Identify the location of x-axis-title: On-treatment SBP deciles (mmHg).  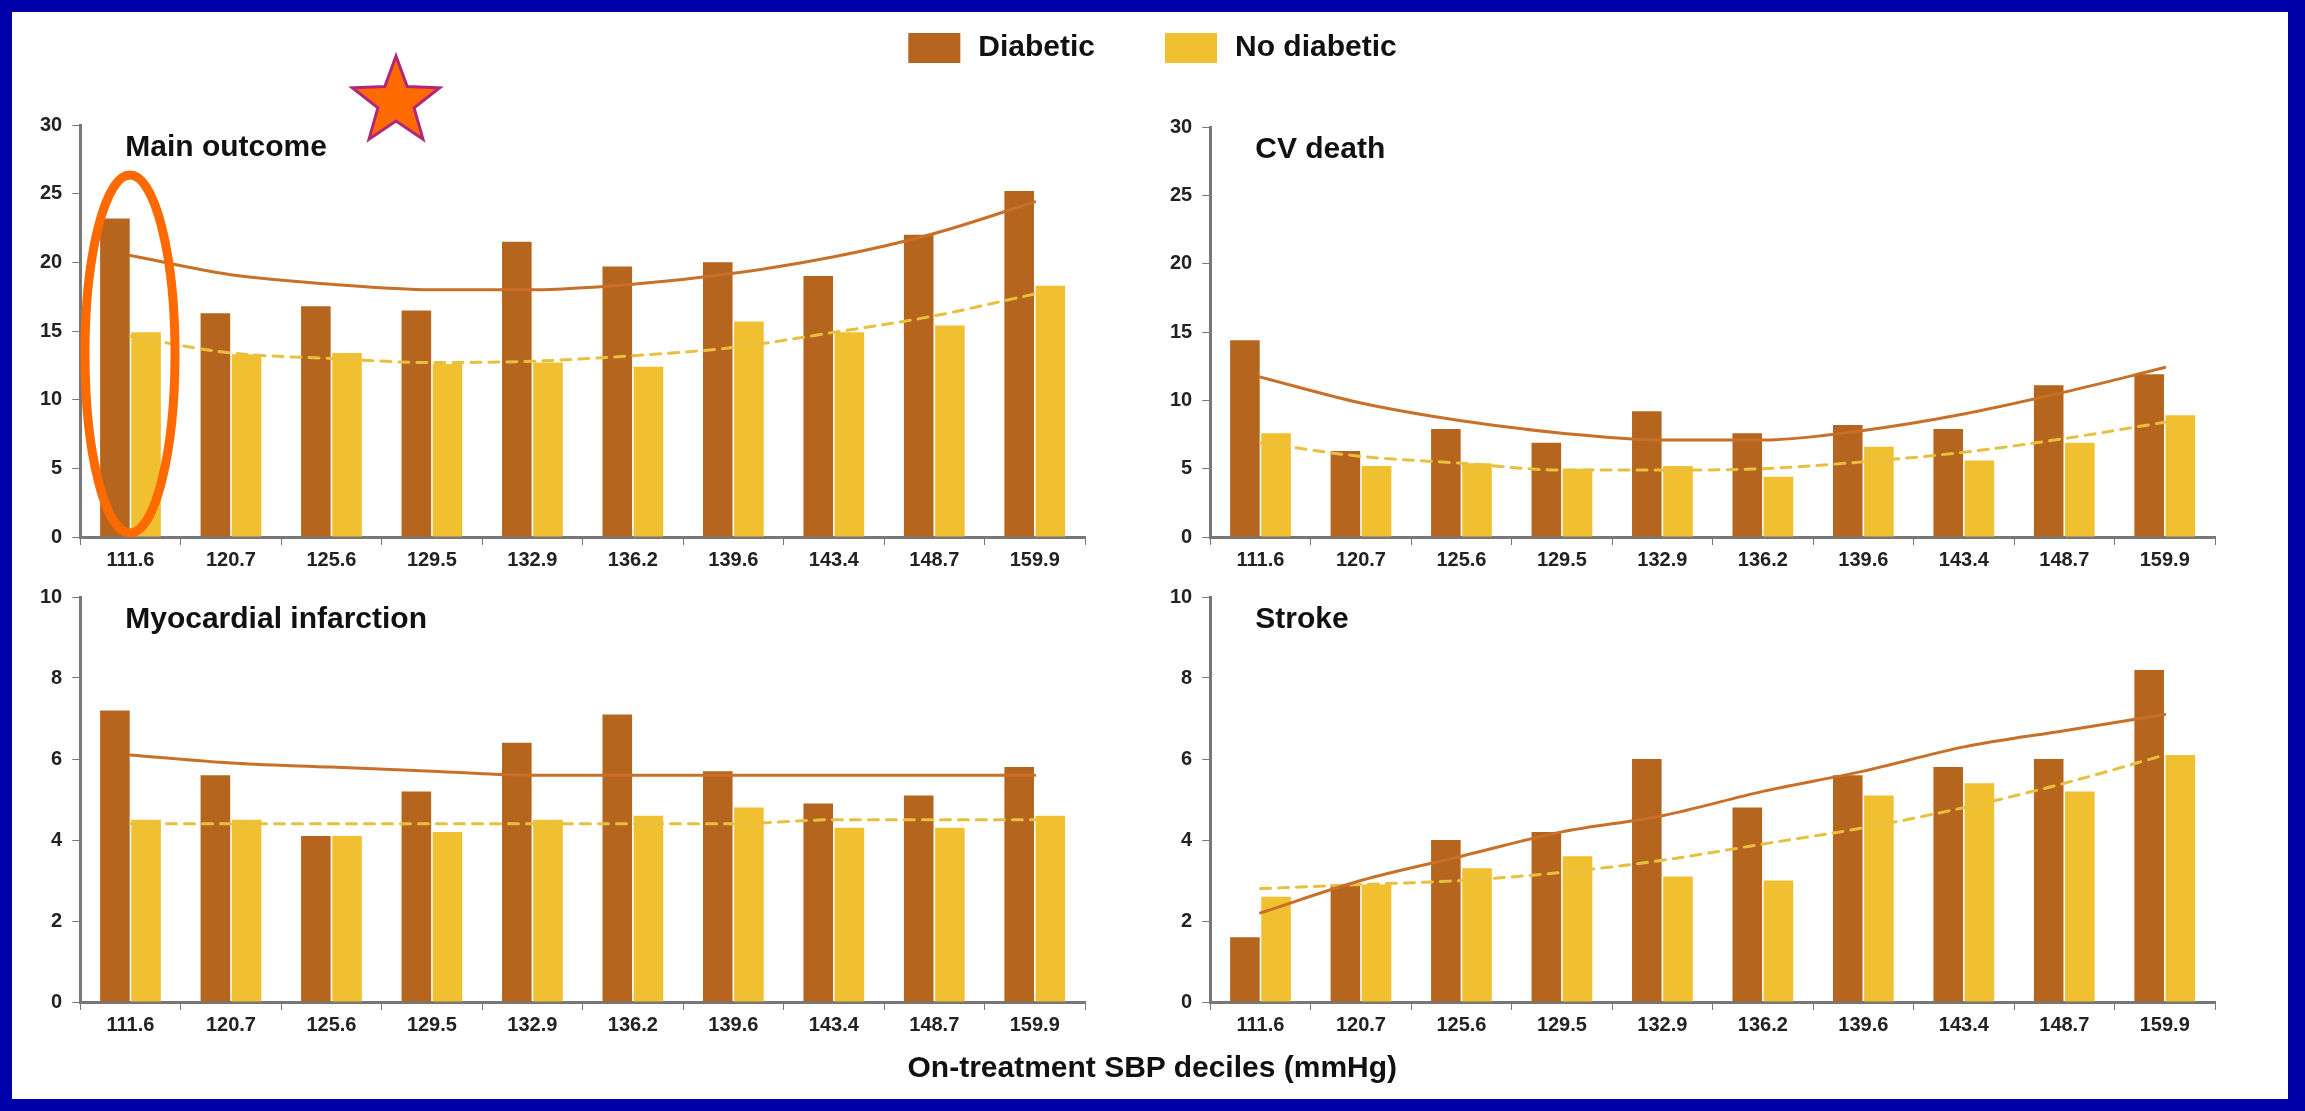
(1152, 1067).